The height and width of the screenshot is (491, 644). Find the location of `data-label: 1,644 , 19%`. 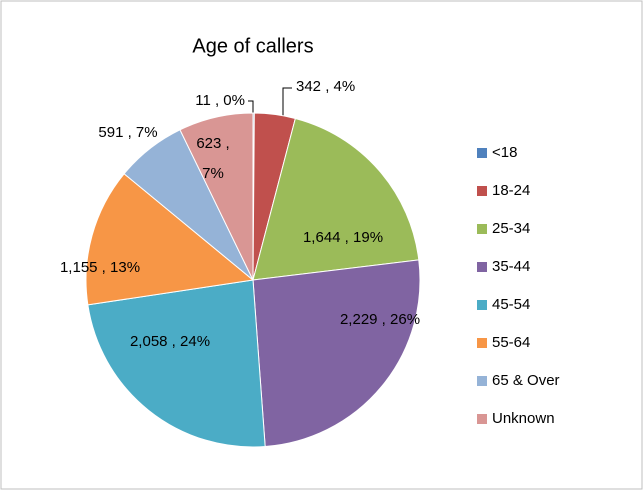

data-label: 1,644 , 19% is located at coordinates (343, 237).